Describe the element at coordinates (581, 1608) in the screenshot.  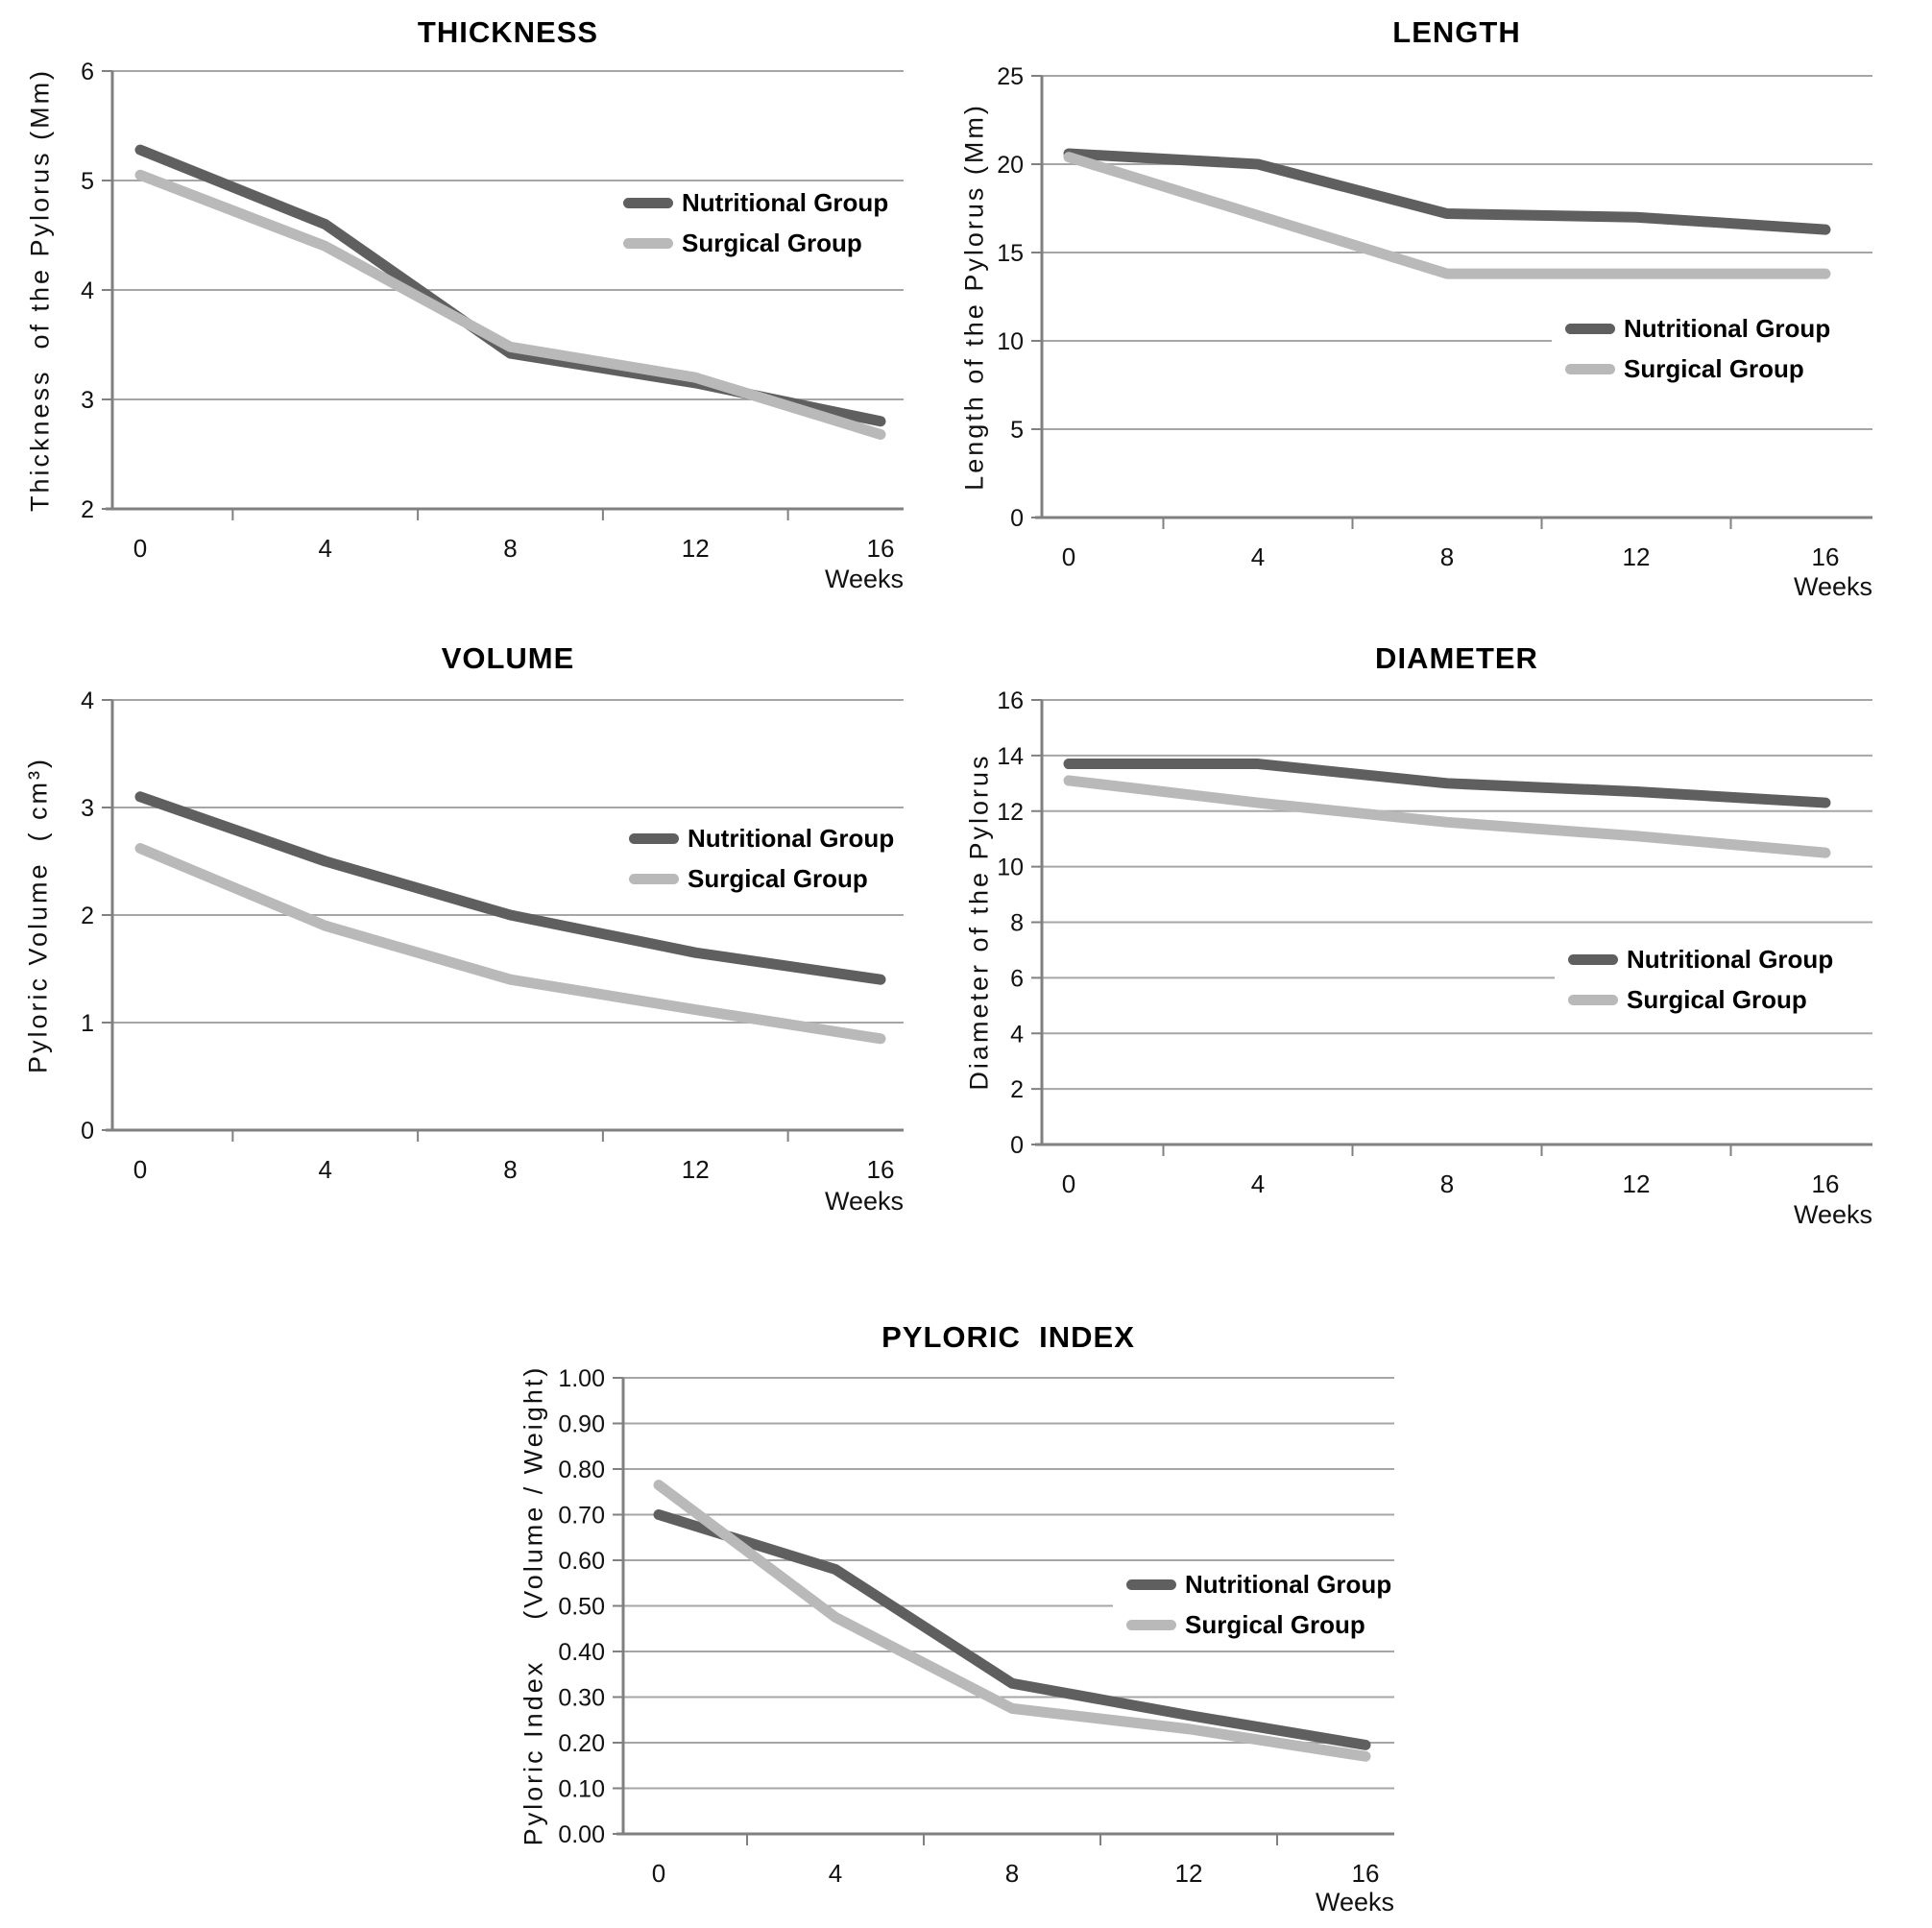
I see `y-tick-label: 0.50` at that location.